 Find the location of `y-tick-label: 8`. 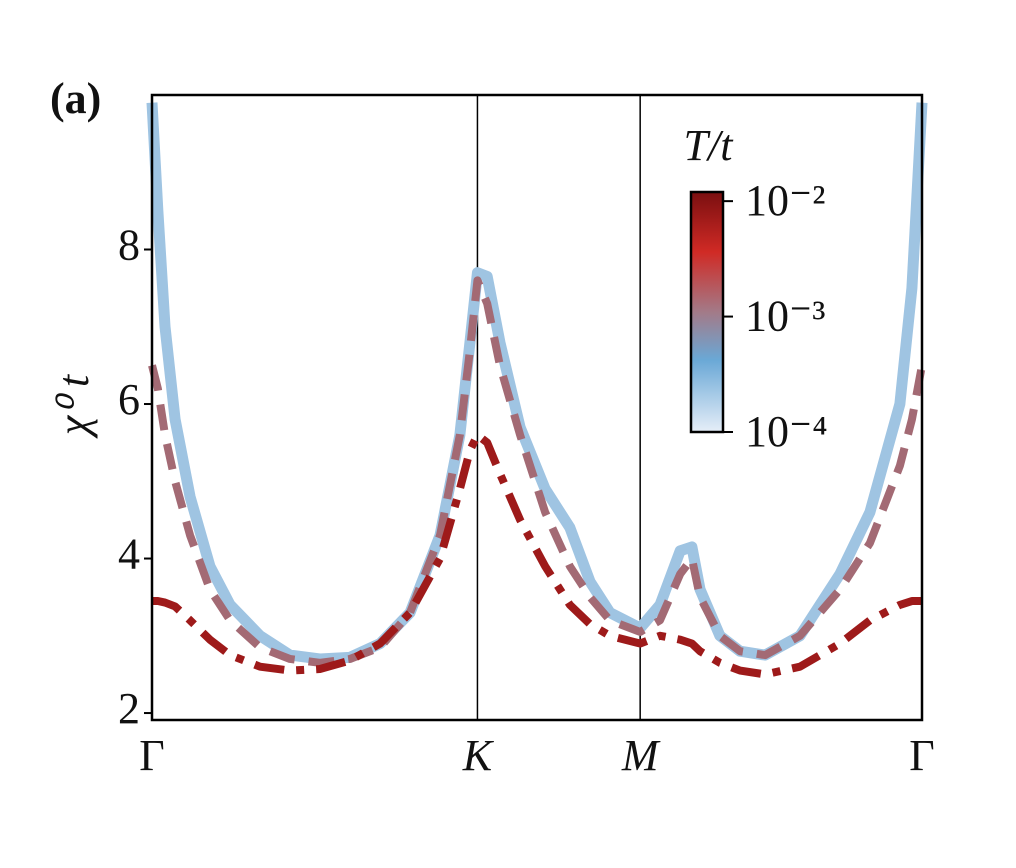

y-tick-label: 8 is located at coordinates (129, 245).